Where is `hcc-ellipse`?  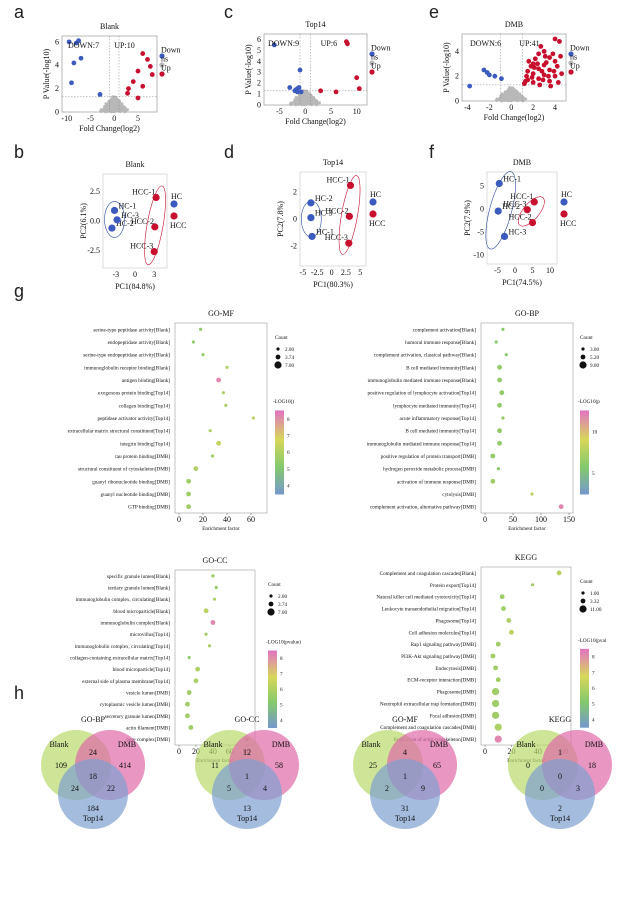
hcc-ellipse is located at coordinates (349, 215).